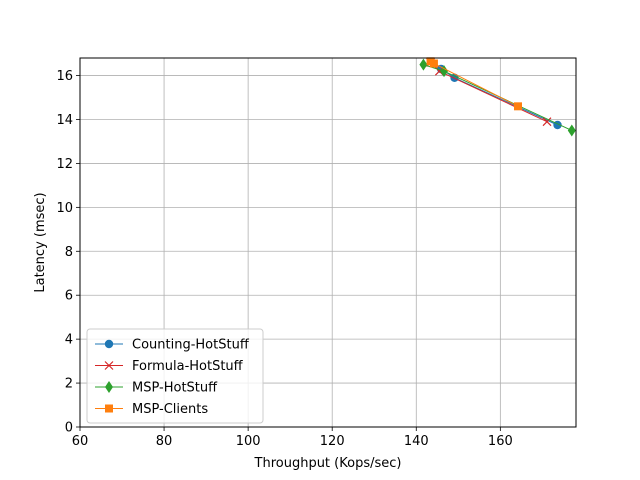 The height and width of the screenshot is (480, 640). Describe the element at coordinates (69, 428) in the screenshot. I see `y-tick-label: 0` at that location.